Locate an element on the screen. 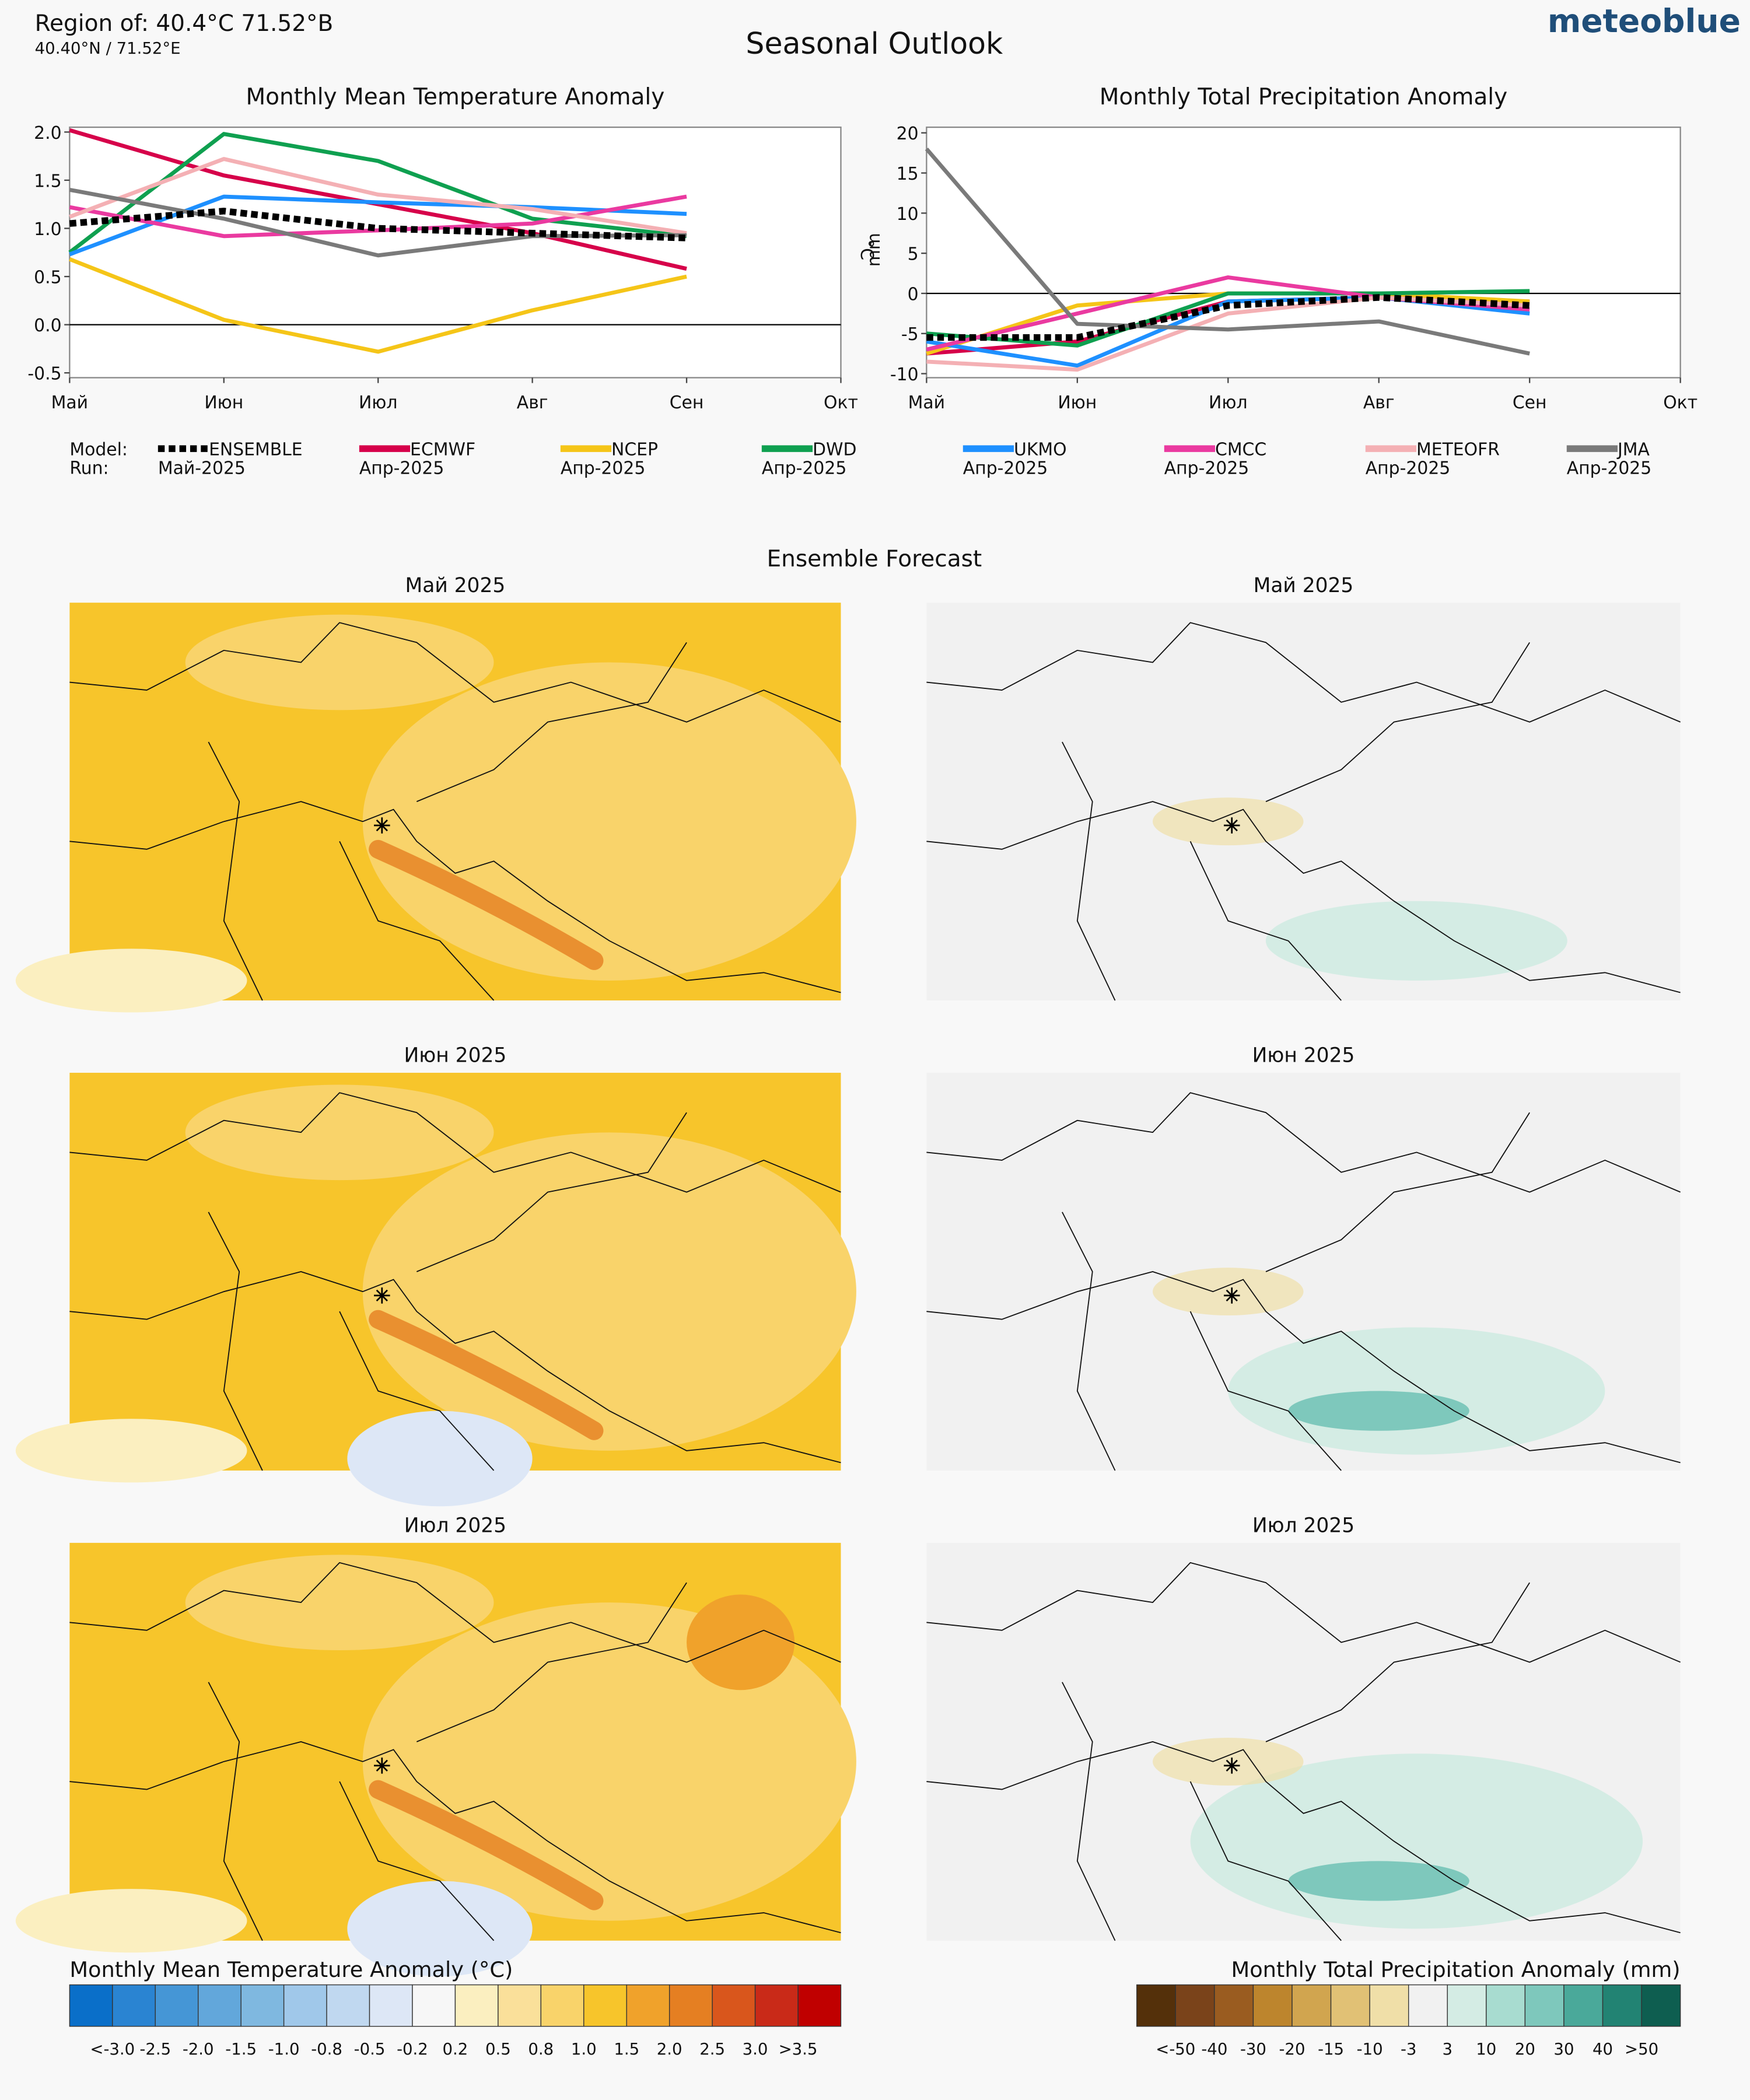  map-title: Май 2025 is located at coordinates (1304, 585).